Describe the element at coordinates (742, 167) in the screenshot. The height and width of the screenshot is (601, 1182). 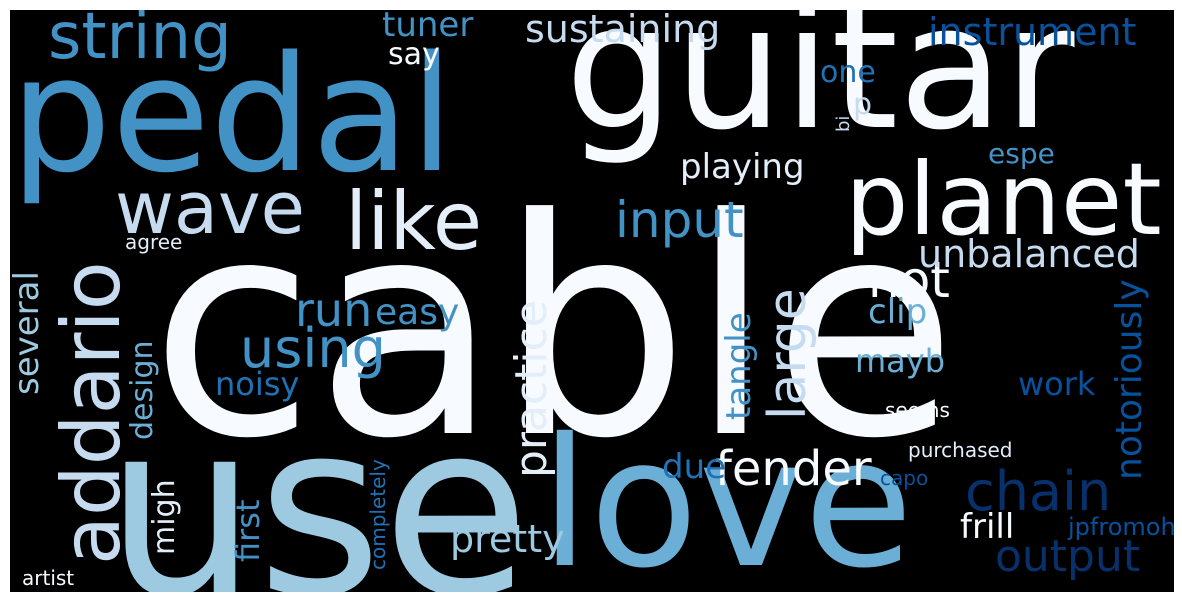
I see `word-playing: playing` at that location.